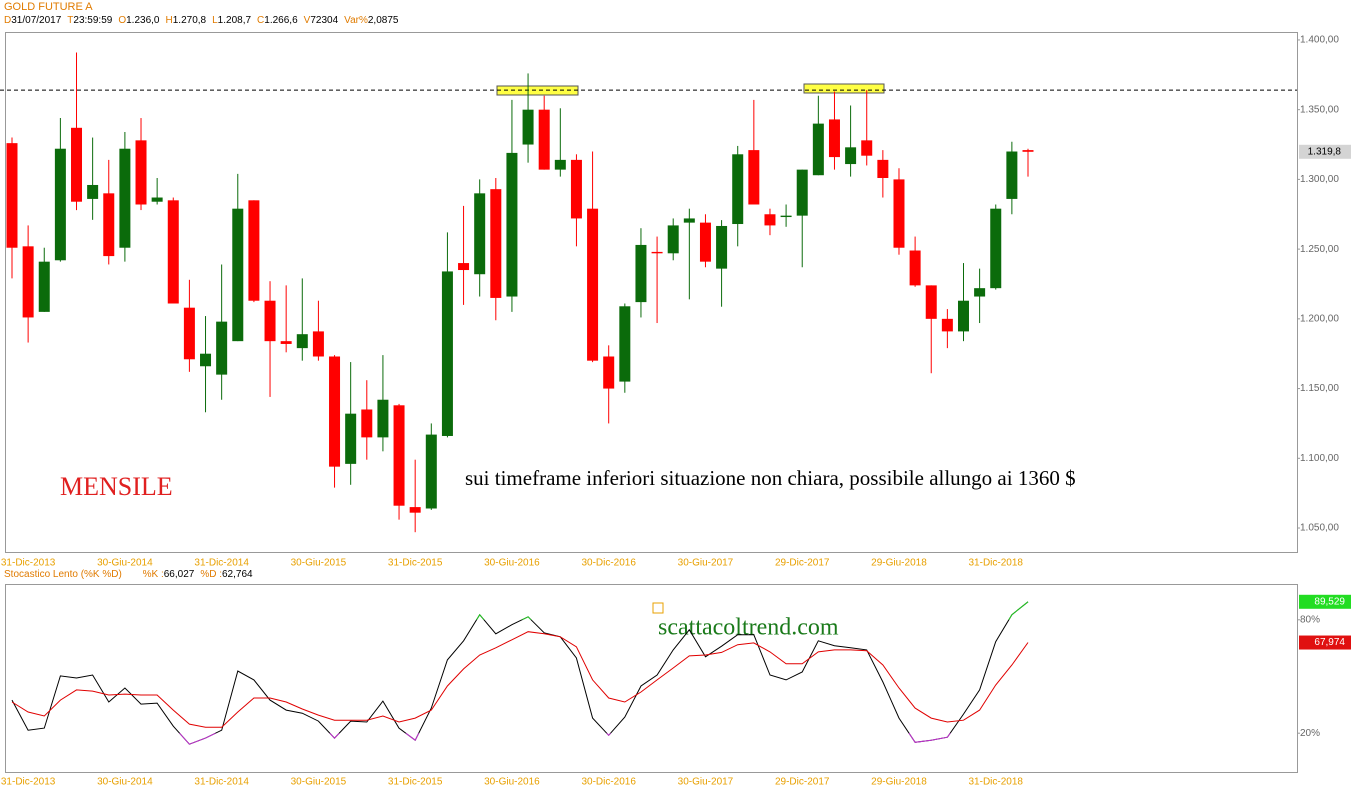 The image size is (1352, 800). I want to click on indicator-title: Stocastico Lento (%K %D), so click(63, 574).